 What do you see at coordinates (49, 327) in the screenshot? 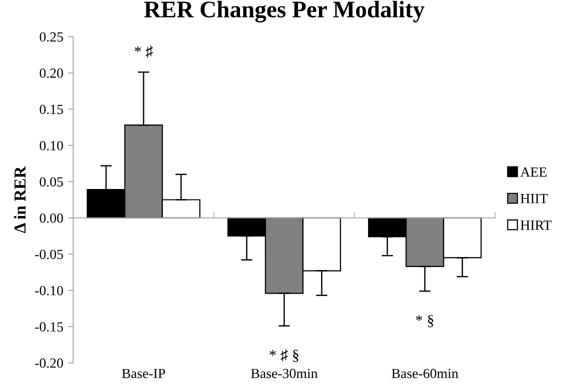
I see `y-tick-label: -0.15` at bounding box center [49, 327].